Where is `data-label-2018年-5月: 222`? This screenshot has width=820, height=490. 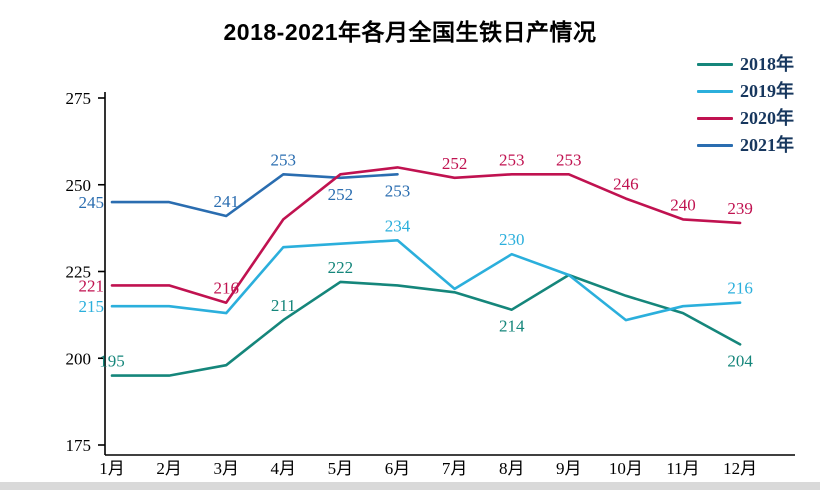
data-label-2018年-5月: 222 is located at coordinates (341, 267).